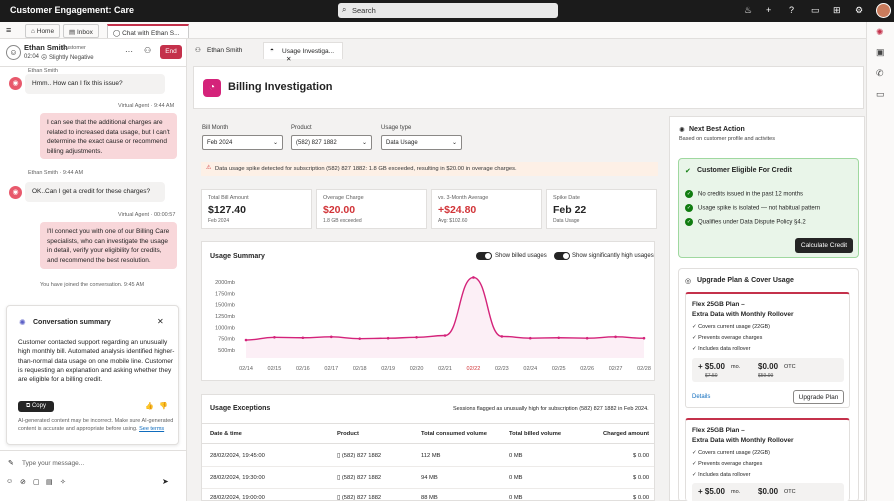  I want to click on plan-details-link: Details, so click(701, 397).